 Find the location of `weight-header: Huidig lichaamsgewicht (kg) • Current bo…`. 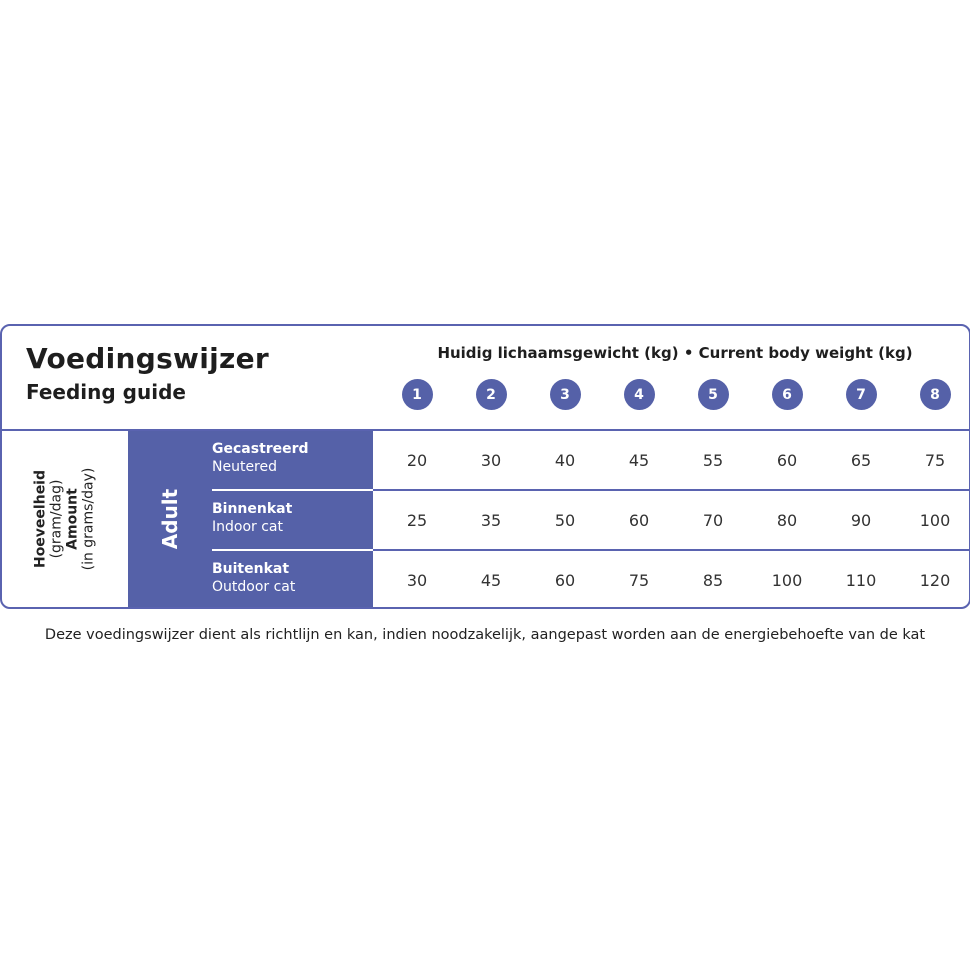

weight-header: Huidig lichaamsgewicht (kg) • Current bo… is located at coordinates (675, 353).